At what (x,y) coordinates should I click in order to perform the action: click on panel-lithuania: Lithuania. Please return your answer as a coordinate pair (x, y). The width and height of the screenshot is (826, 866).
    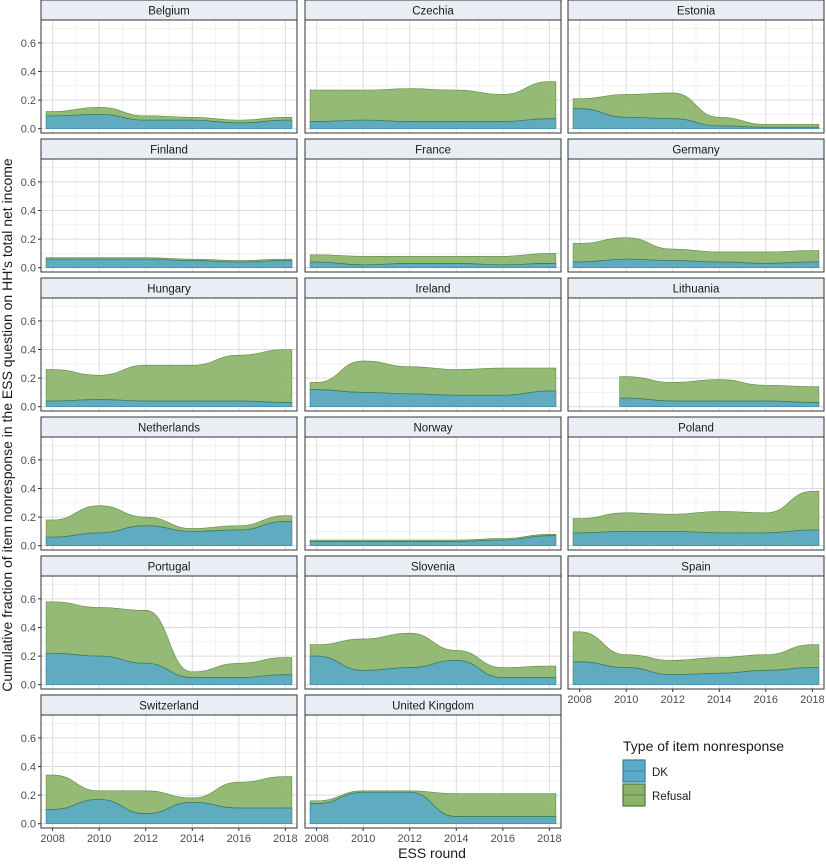
    Looking at the image, I should click on (696, 344).